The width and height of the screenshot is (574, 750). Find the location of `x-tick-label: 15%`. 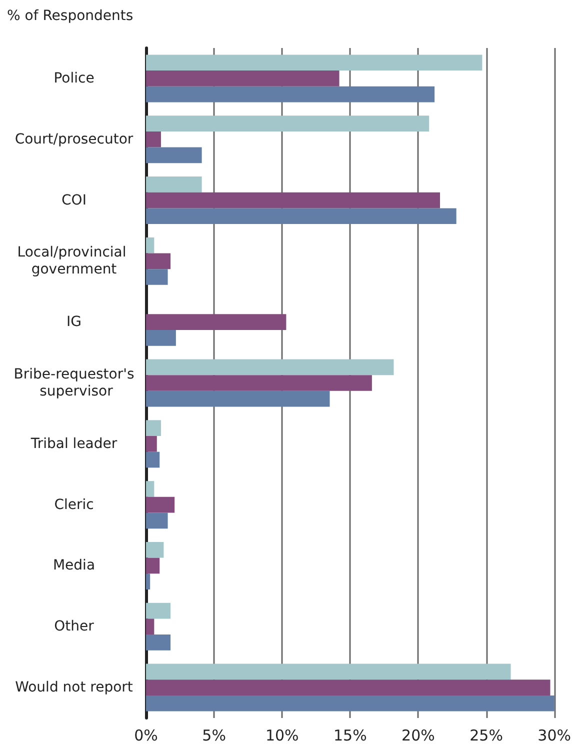

x-tick-label: 15% is located at coordinates (350, 735).